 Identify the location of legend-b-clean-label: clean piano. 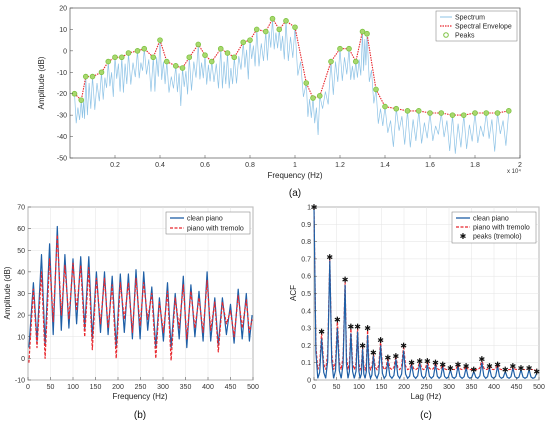
(205, 219).